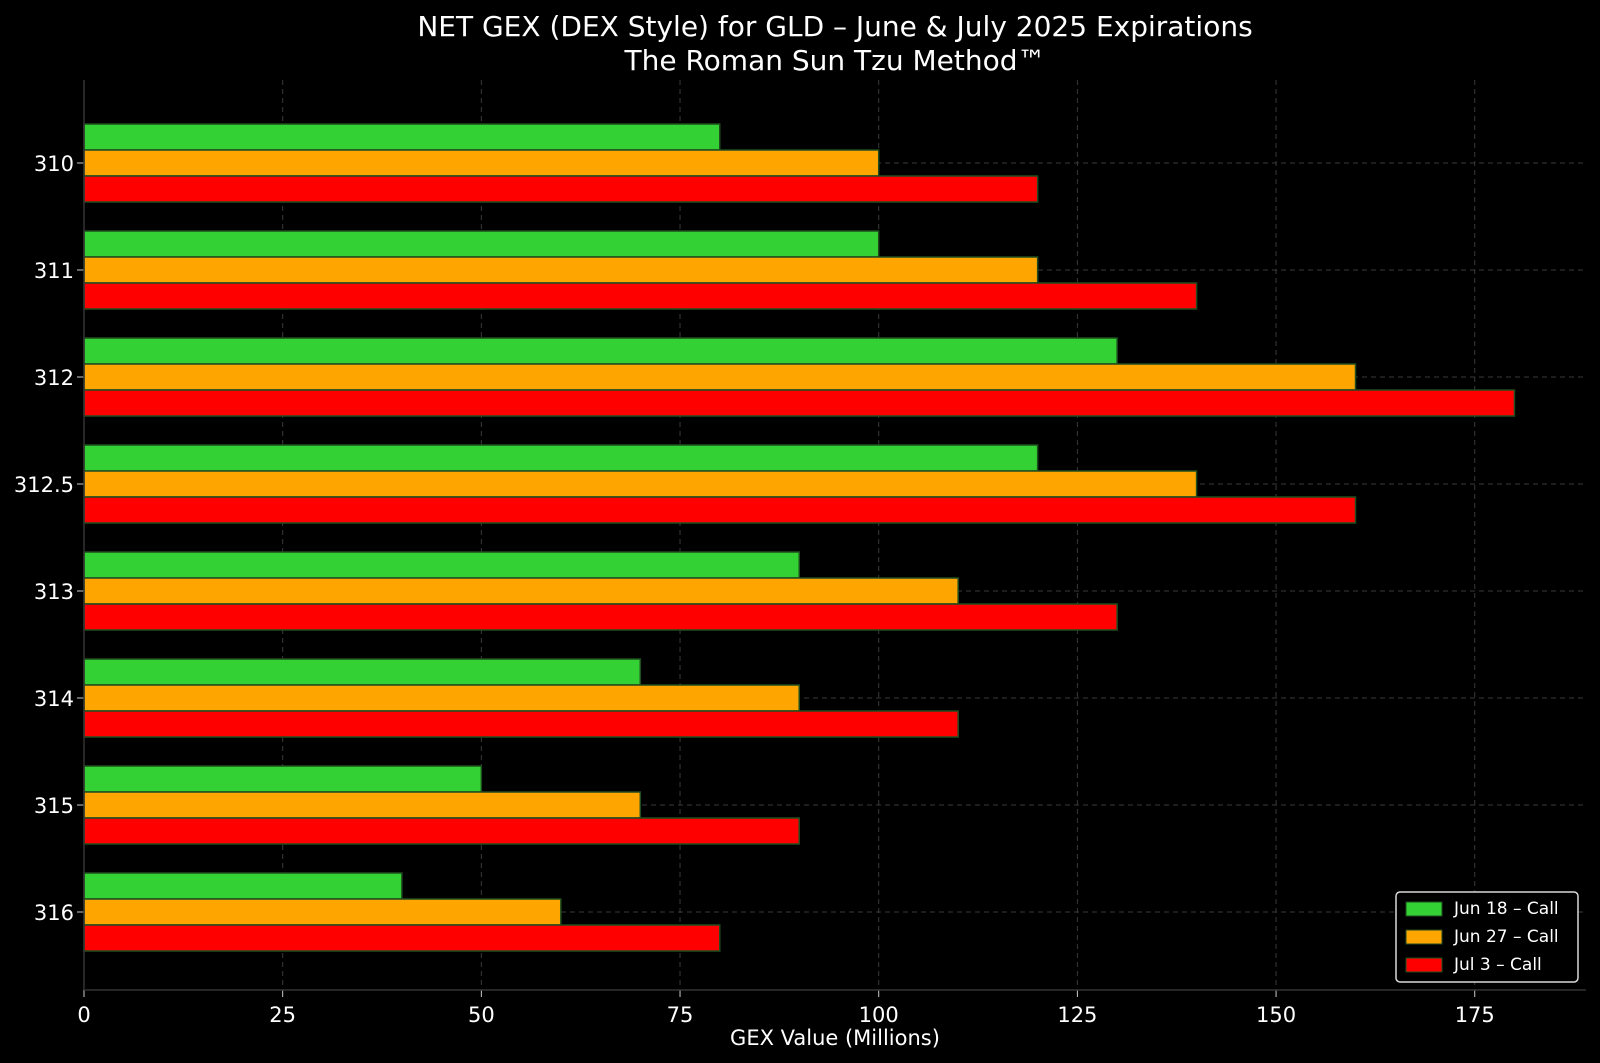 This screenshot has height=1063, width=1600. Describe the element at coordinates (1077, 1015) in the screenshot. I see `x-tick-label: 125` at that location.